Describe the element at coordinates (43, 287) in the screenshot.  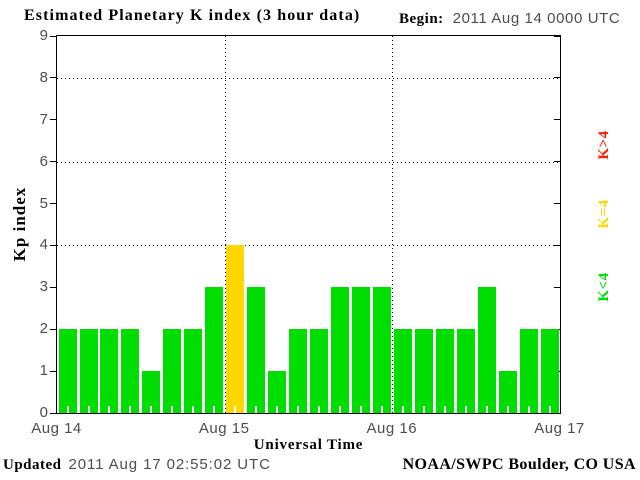
I see `y-tick-label: 3` at that location.